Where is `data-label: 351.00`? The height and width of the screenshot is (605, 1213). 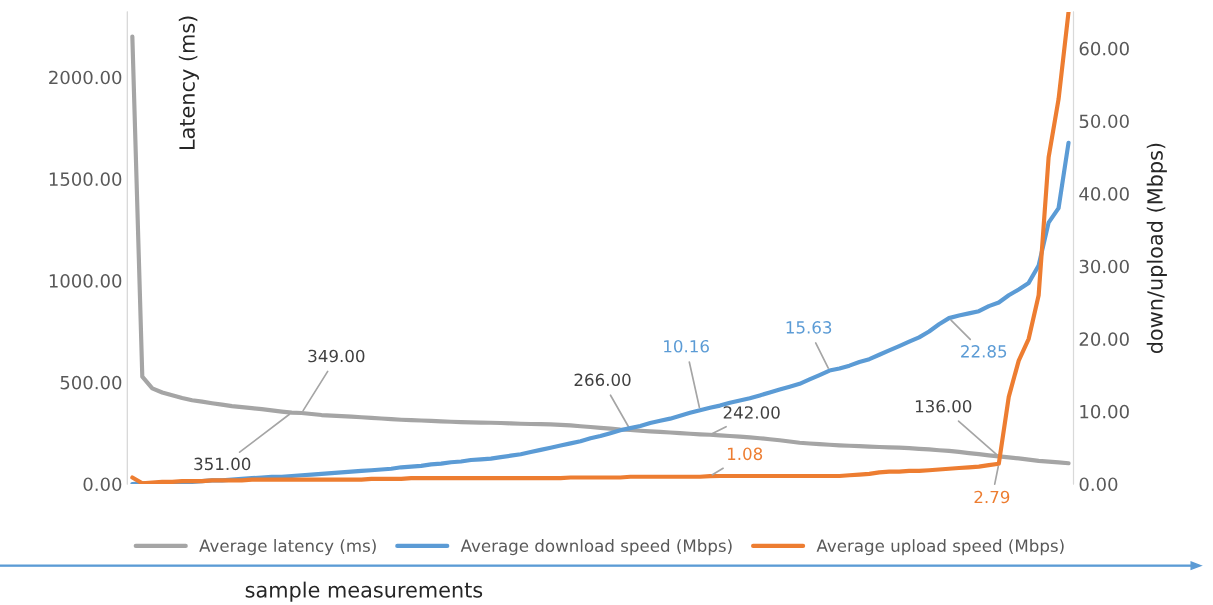 data-label: 351.00 is located at coordinates (222, 464).